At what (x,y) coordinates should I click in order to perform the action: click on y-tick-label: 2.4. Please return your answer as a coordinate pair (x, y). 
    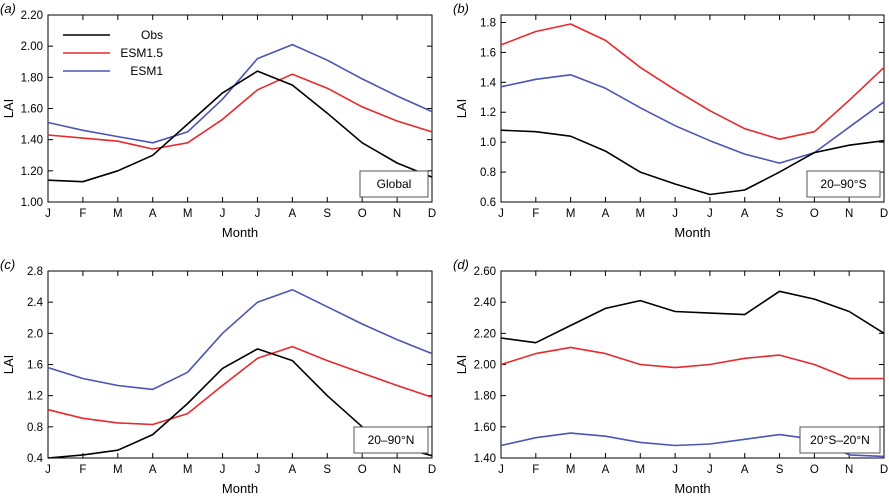
    Looking at the image, I should click on (35, 303).